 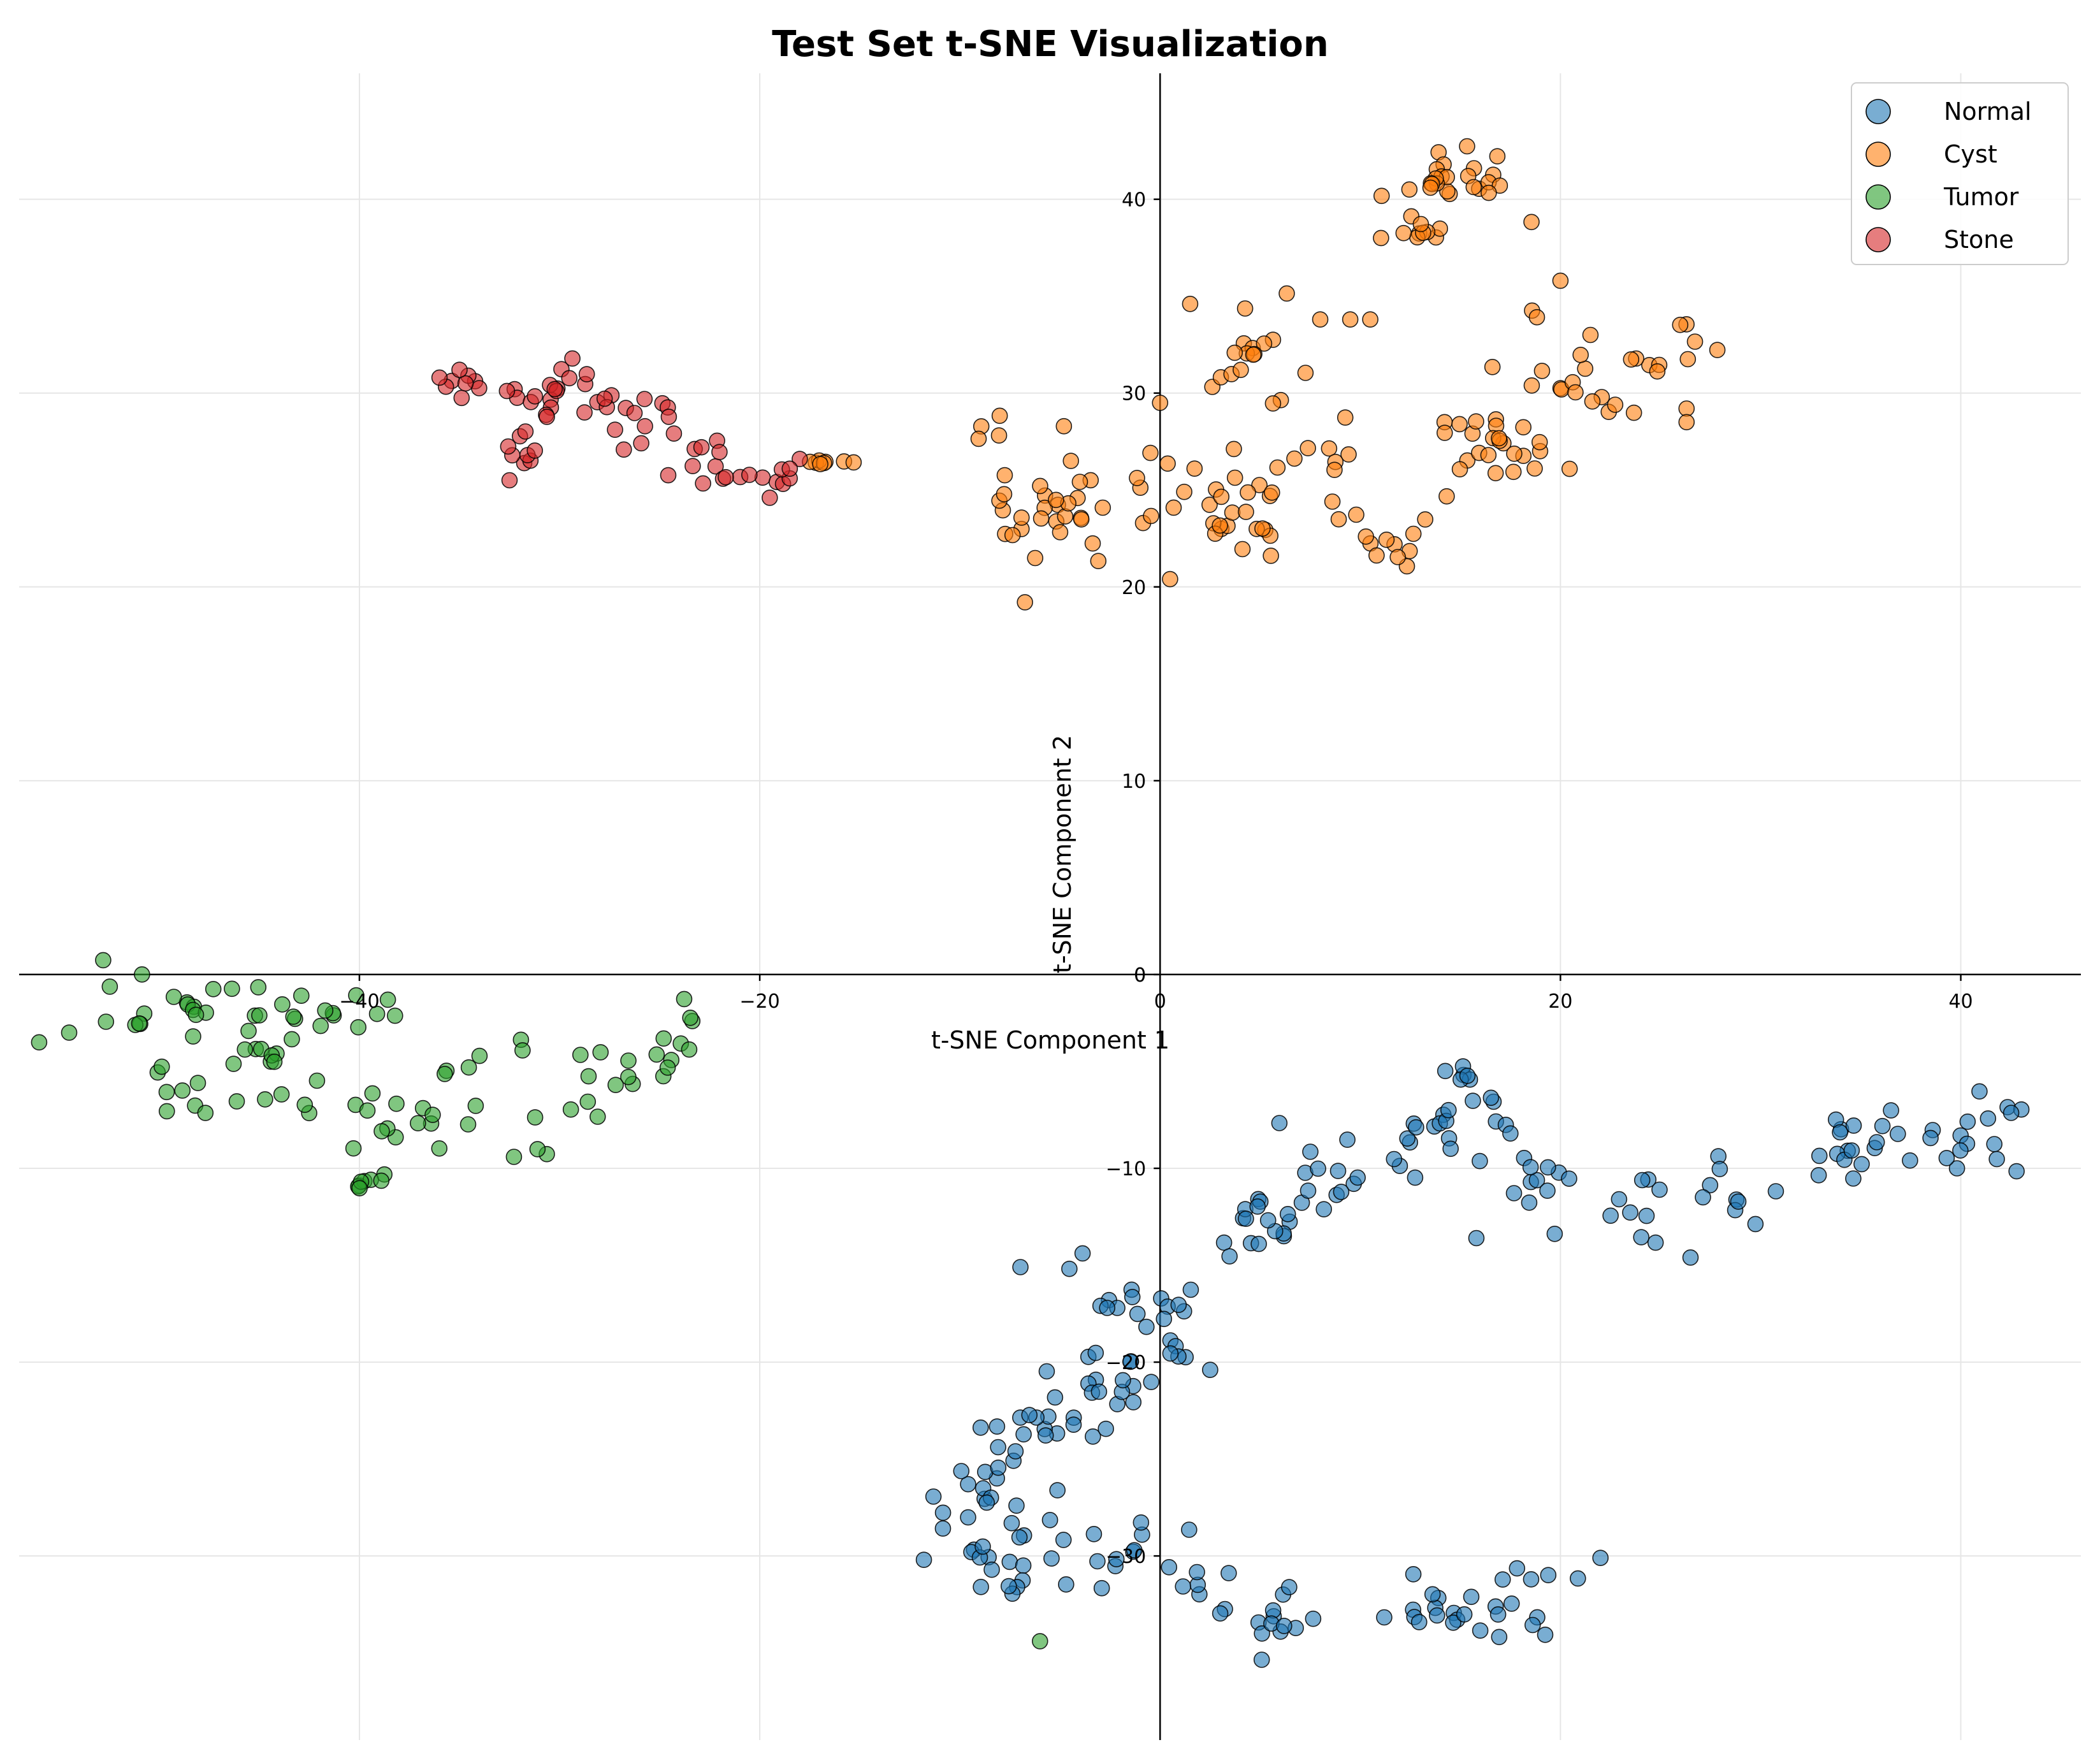 What do you see at coordinates (1134, 588) in the screenshot?
I see `y-tick-label: 20` at bounding box center [1134, 588].